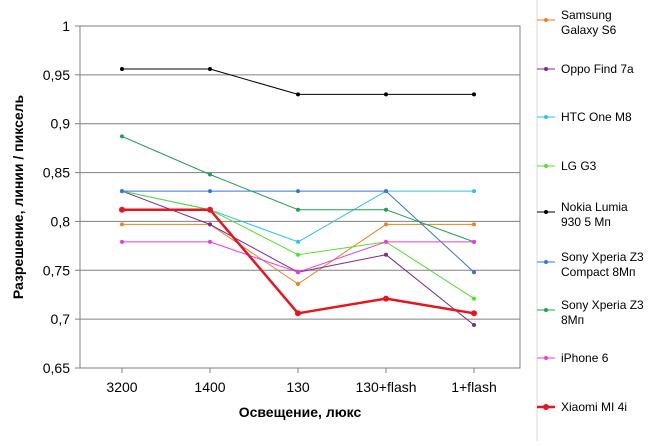  Describe the element at coordinates (585, 358) in the screenshot. I see `legend-label: iPhone 6` at that location.